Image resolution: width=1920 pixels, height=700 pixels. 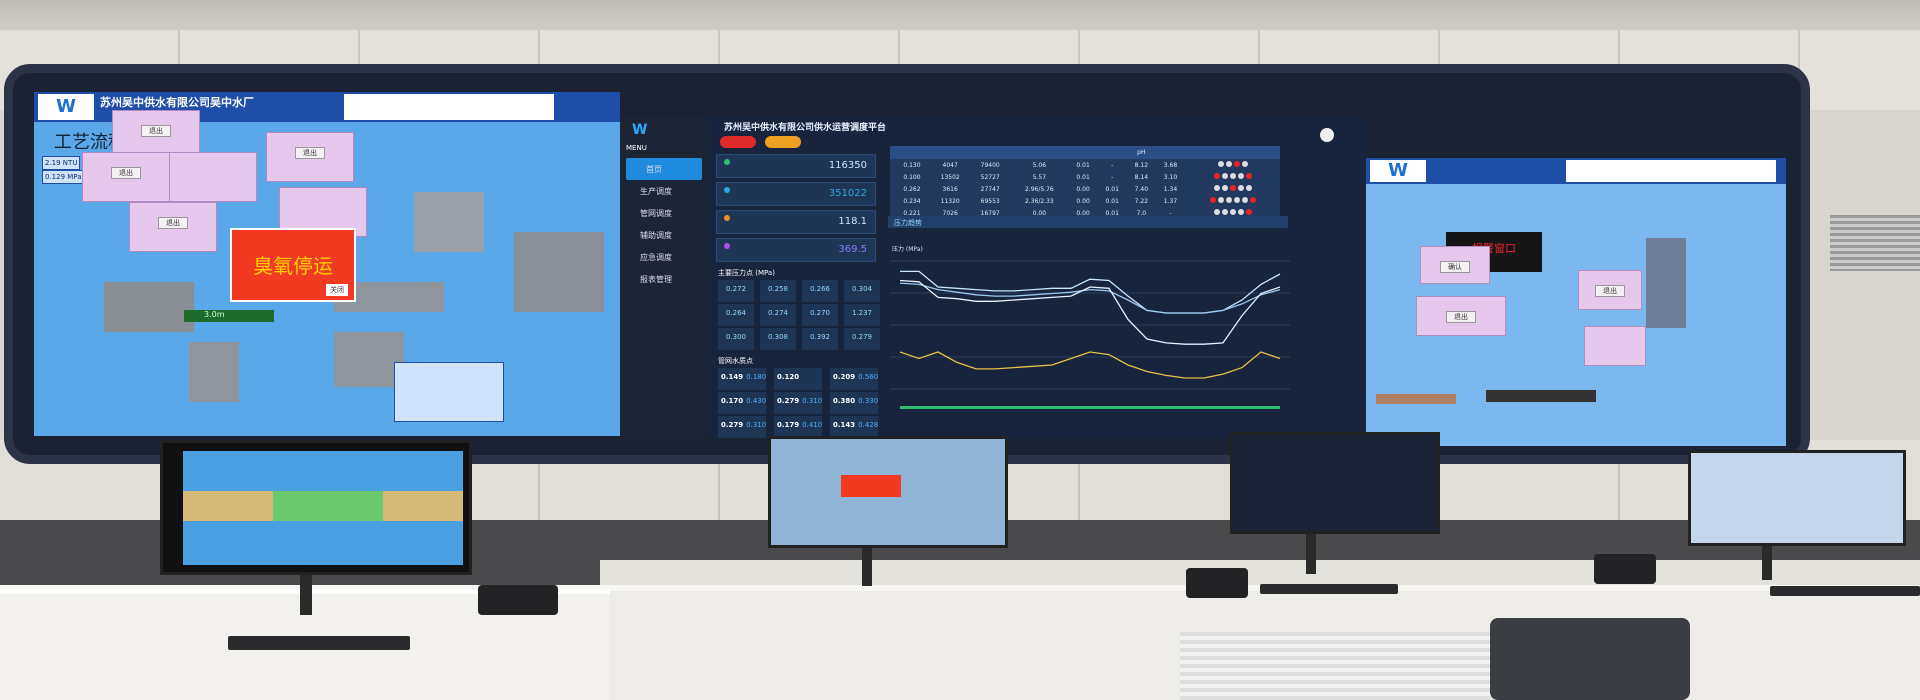 I want to click on quality-point: 0.120, so click(x=798, y=379).